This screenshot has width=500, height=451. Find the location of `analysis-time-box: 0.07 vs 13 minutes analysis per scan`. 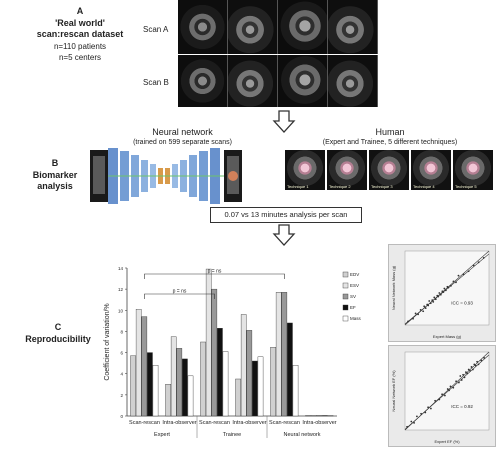

analysis-time-box: 0.07 vs 13 minutes analysis per scan is located at coordinates (286, 215).